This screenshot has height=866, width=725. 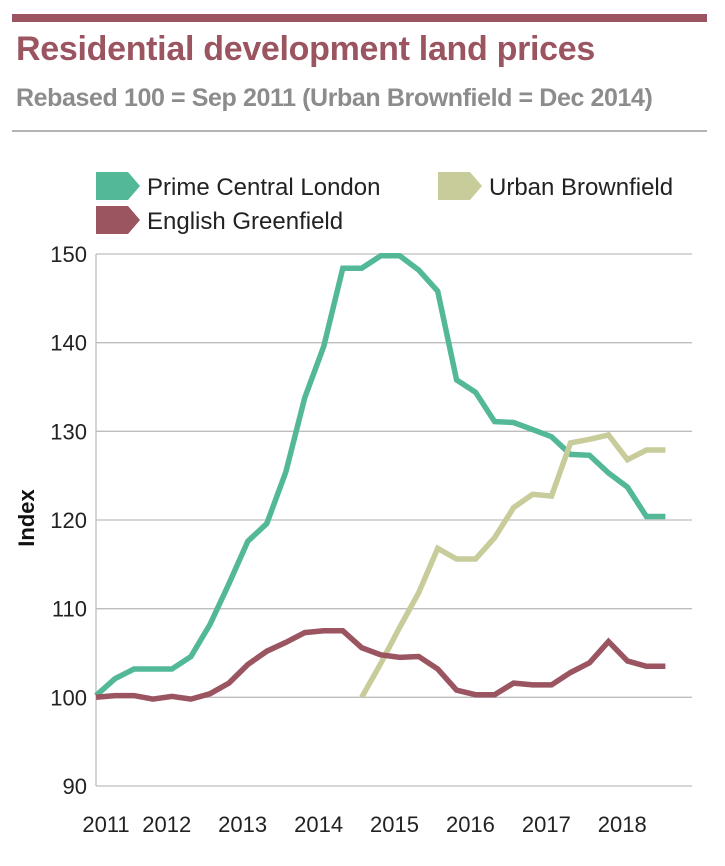 I want to click on y-tick-label: 140, so click(x=68, y=343).